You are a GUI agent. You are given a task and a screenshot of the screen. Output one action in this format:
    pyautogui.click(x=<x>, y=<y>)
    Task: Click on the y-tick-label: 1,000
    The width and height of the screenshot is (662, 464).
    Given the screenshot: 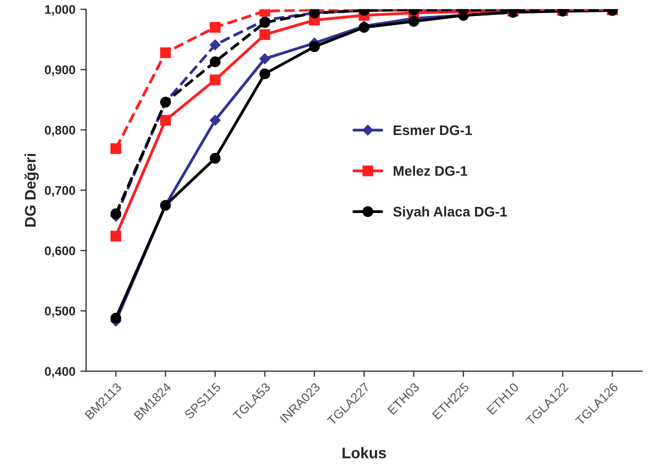 What is the action you would take?
    pyautogui.click(x=60, y=10)
    